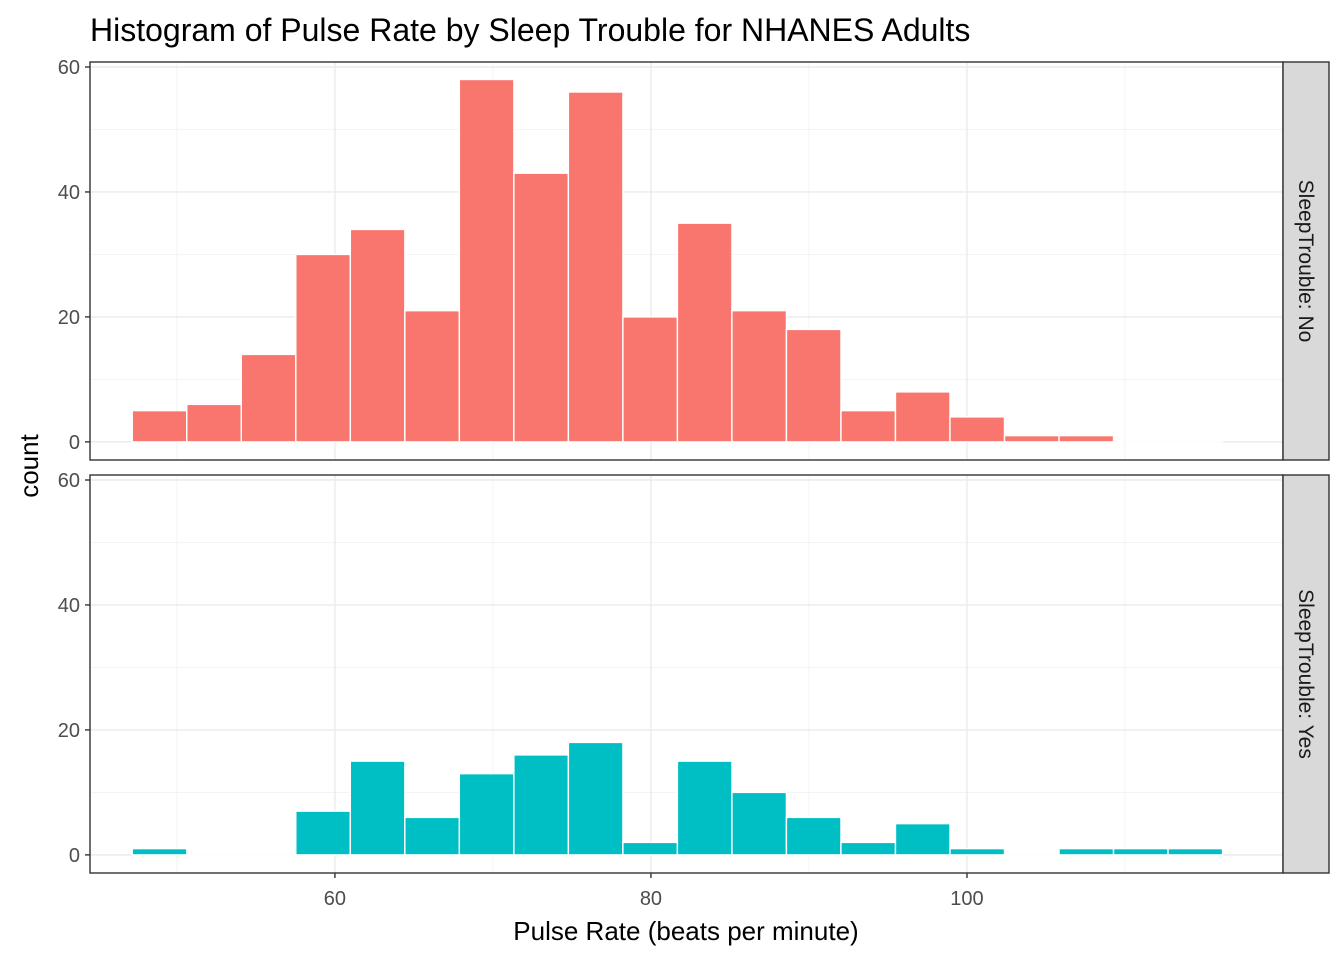 The height and width of the screenshot is (960, 1344). I want to click on x-tick-label: 100, so click(966, 899).